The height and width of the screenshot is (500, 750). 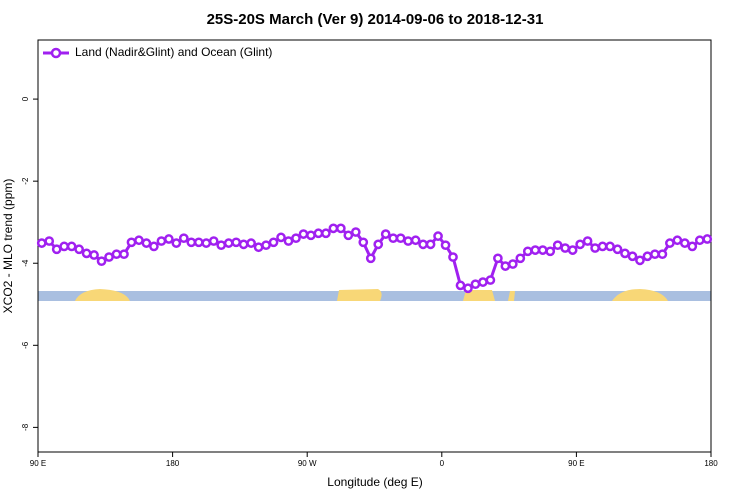 I want to click on y-tick-label: -8, so click(x=25, y=427).